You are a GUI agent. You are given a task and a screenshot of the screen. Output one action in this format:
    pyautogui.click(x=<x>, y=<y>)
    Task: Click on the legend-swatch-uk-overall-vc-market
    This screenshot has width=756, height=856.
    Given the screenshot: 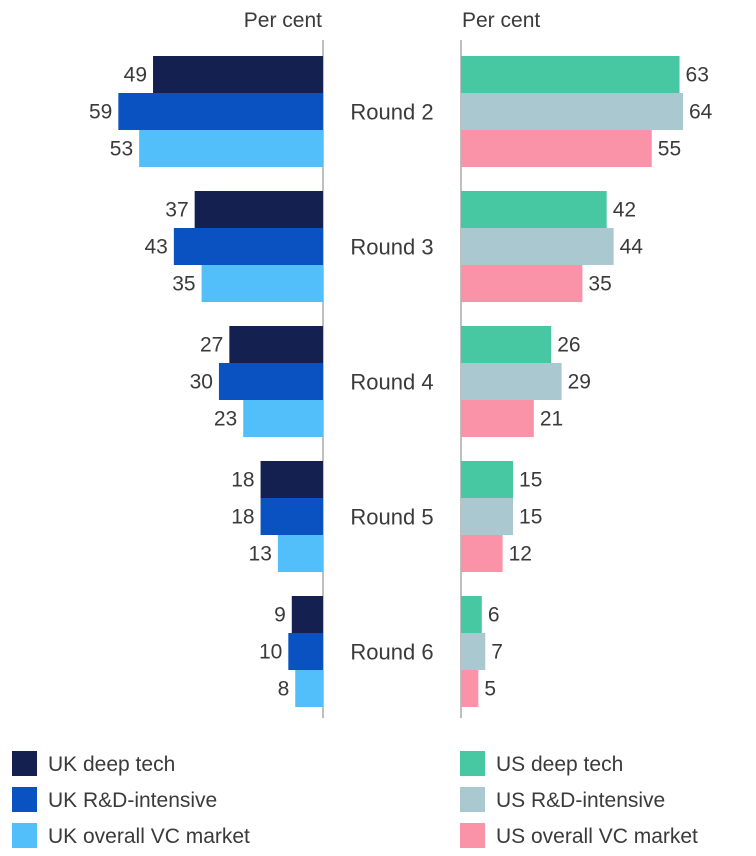 What is the action you would take?
    pyautogui.click(x=24, y=835)
    